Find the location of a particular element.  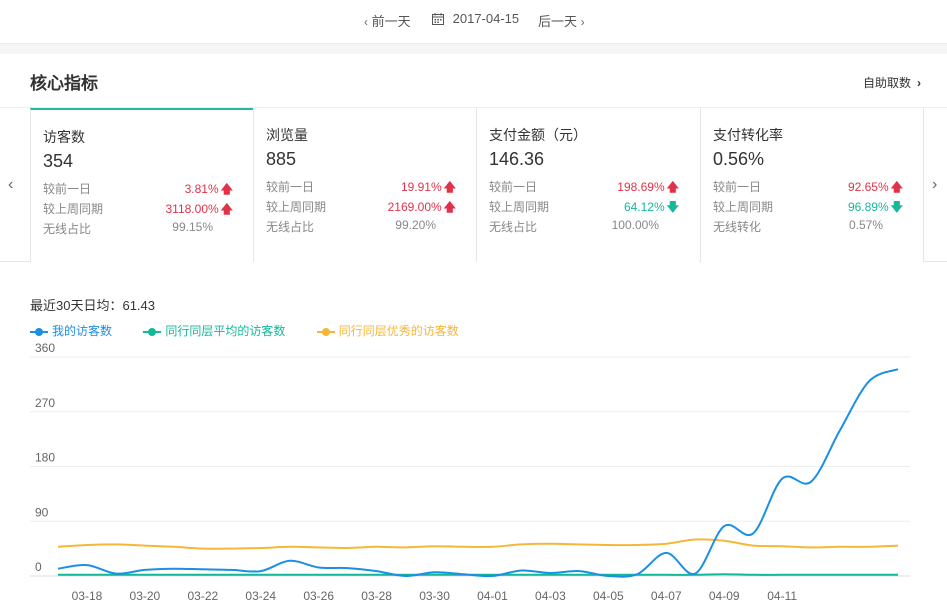

chevron-right-icon: › is located at coordinates (919, 83).